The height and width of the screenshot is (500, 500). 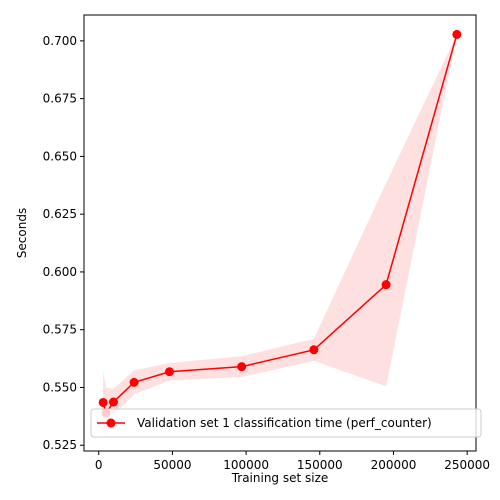 I want to click on y-tick-label: 0.550, so click(x=60, y=387).